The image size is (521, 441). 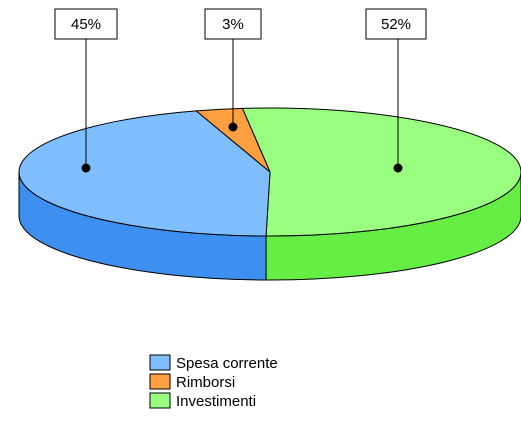 I want to click on legend: Spesa corrente Rimborsi Investimenti, so click(x=213, y=382).